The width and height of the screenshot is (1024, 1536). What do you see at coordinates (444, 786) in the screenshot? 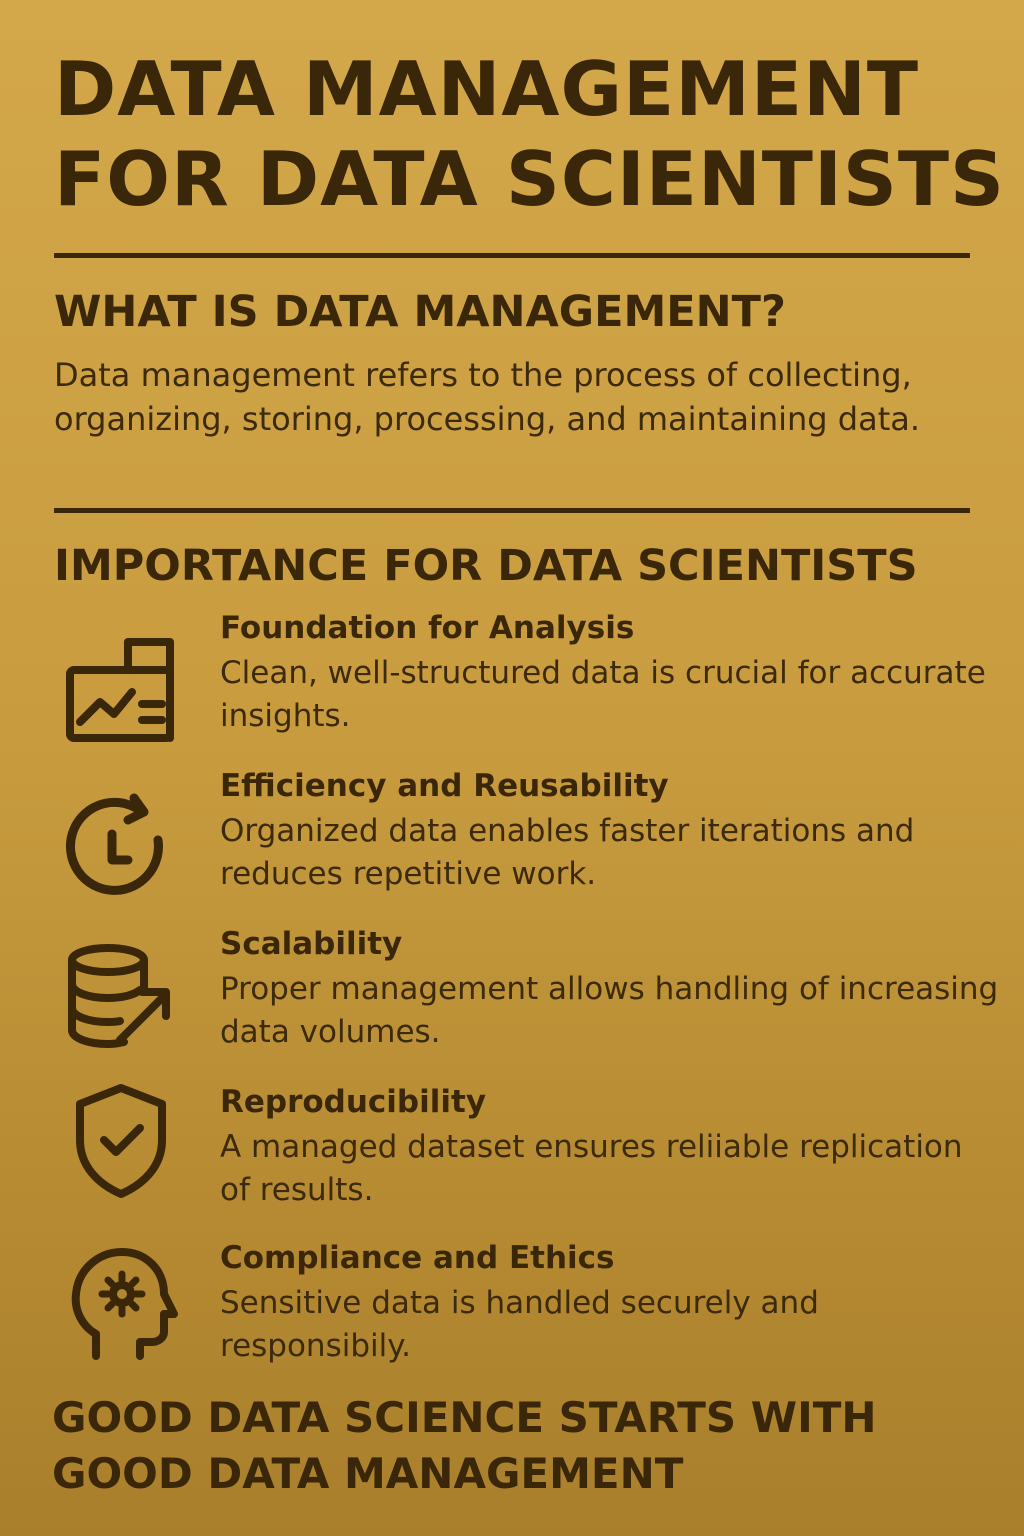
I see `item-title: Efficiency and Reusability` at bounding box center [444, 786].